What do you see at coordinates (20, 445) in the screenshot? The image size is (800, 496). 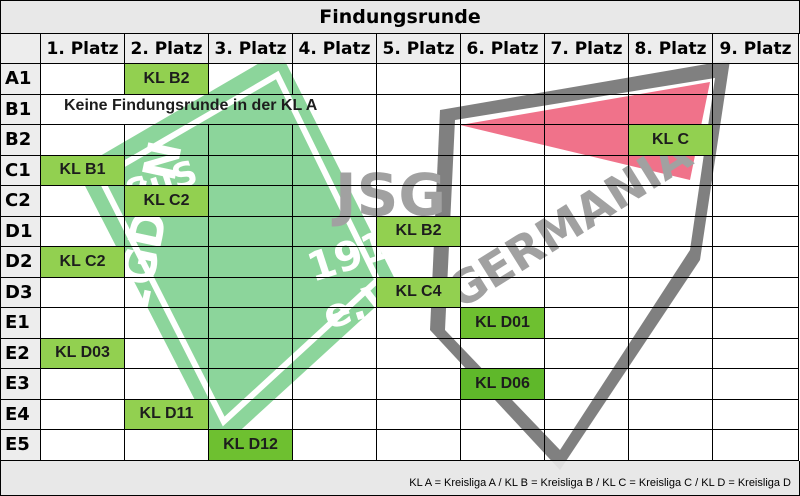 I see `row-label: E5` at bounding box center [20, 445].